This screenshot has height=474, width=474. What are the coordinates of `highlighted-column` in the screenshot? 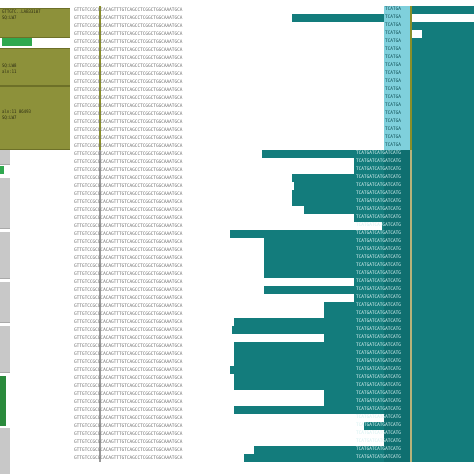 It's located at (397, 114).